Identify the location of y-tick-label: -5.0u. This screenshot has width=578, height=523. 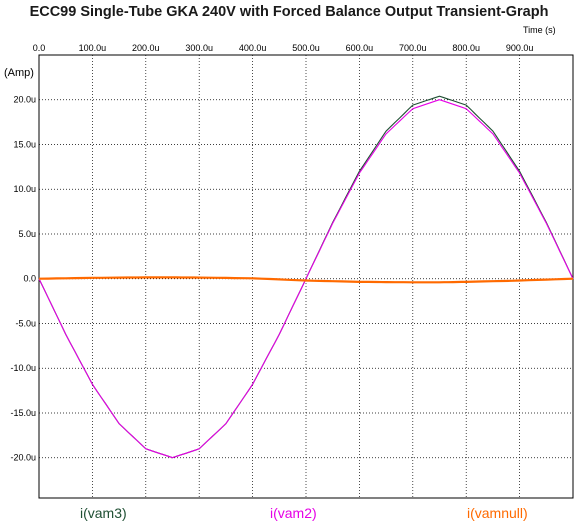
(25, 323).